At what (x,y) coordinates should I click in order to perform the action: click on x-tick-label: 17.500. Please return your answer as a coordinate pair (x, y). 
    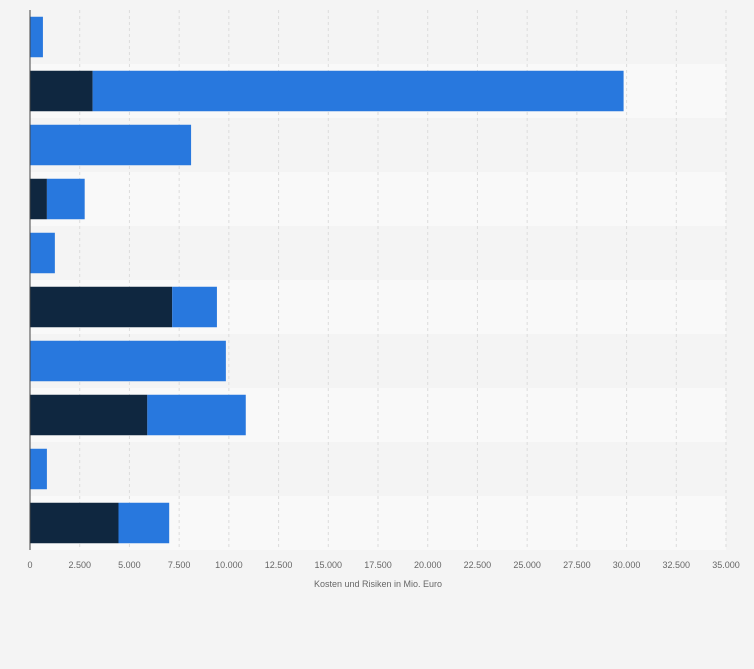
    Looking at the image, I should click on (378, 565).